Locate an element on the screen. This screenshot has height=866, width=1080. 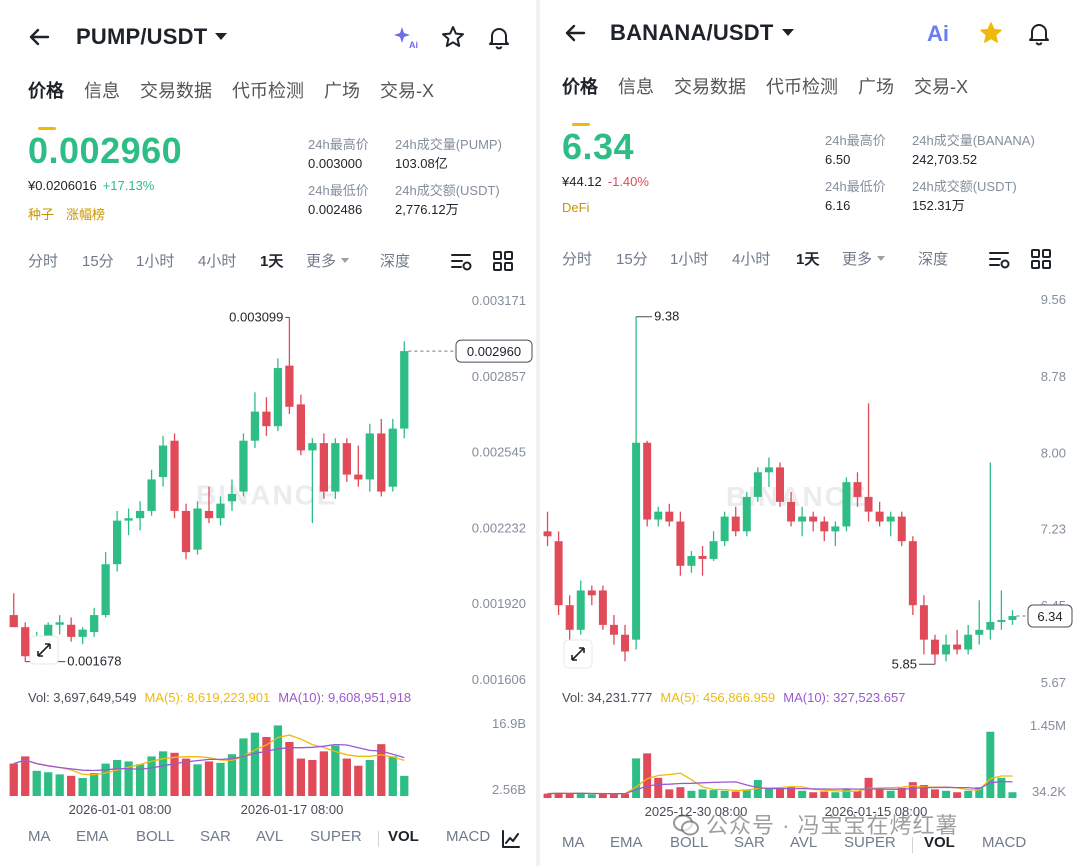
star-icon is located at coordinates (453, 37).